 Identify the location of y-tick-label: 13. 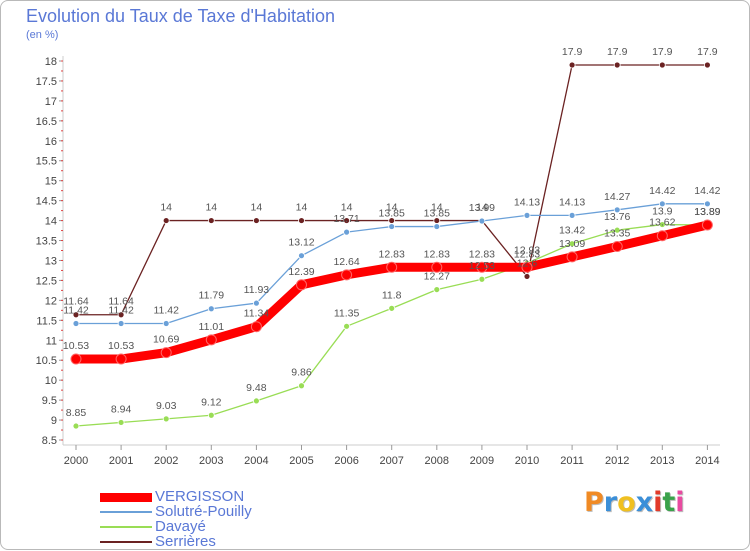
(51, 261).